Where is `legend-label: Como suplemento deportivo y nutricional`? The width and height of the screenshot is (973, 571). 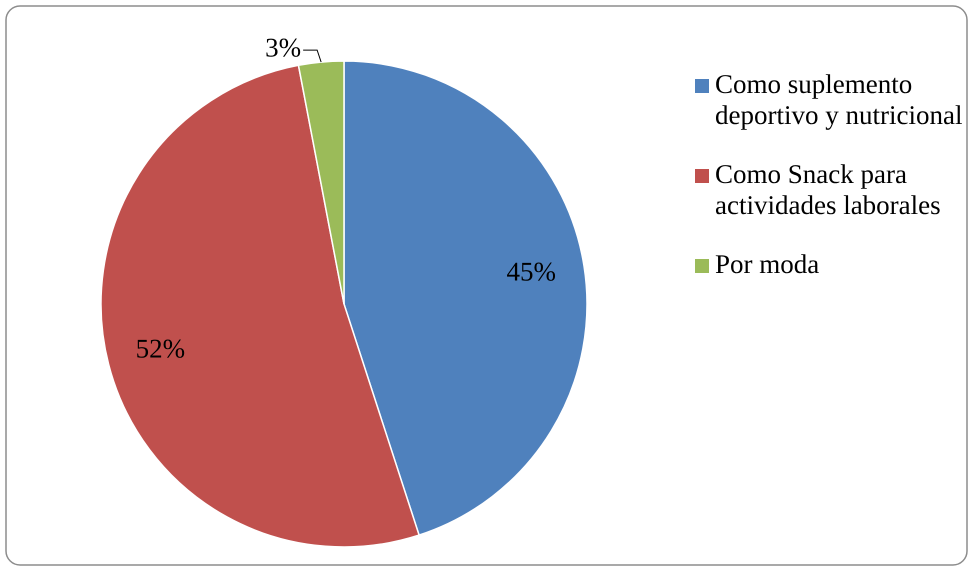 legend-label: Como suplemento deportivo y nutricional is located at coordinates (838, 99).